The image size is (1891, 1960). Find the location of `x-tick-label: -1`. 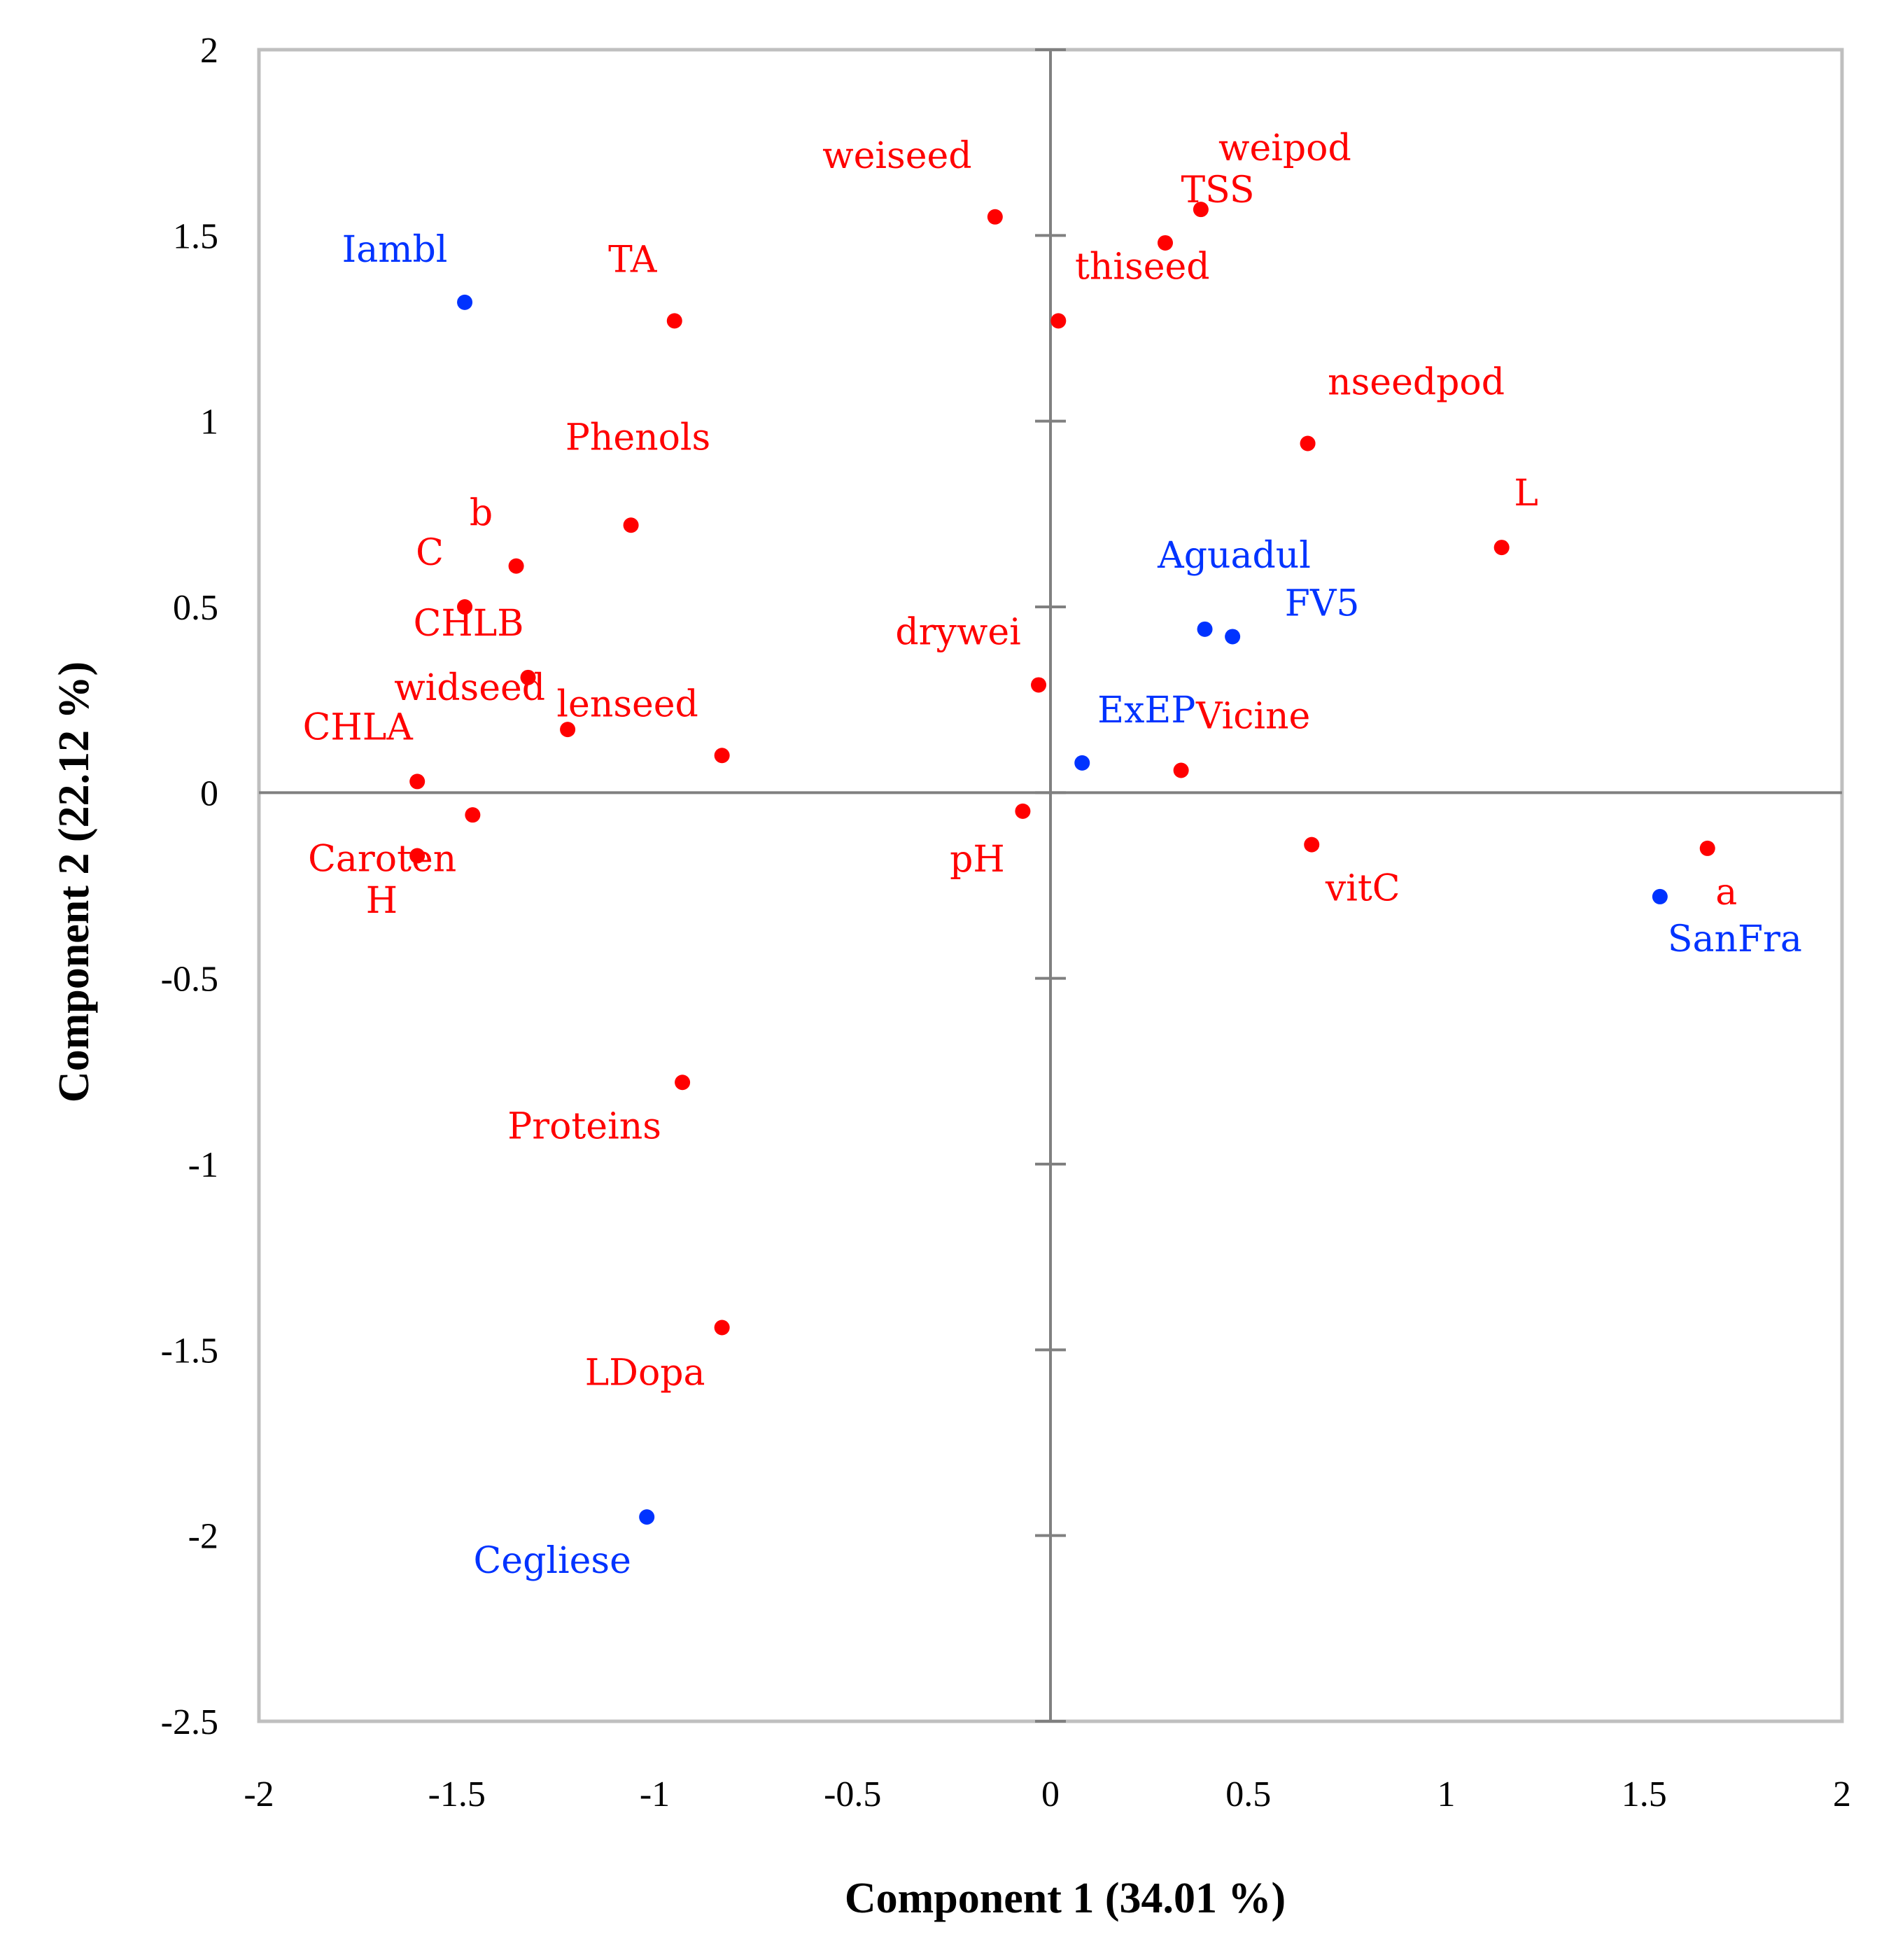

x-tick-label: -1 is located at coordinates (655, 1794).